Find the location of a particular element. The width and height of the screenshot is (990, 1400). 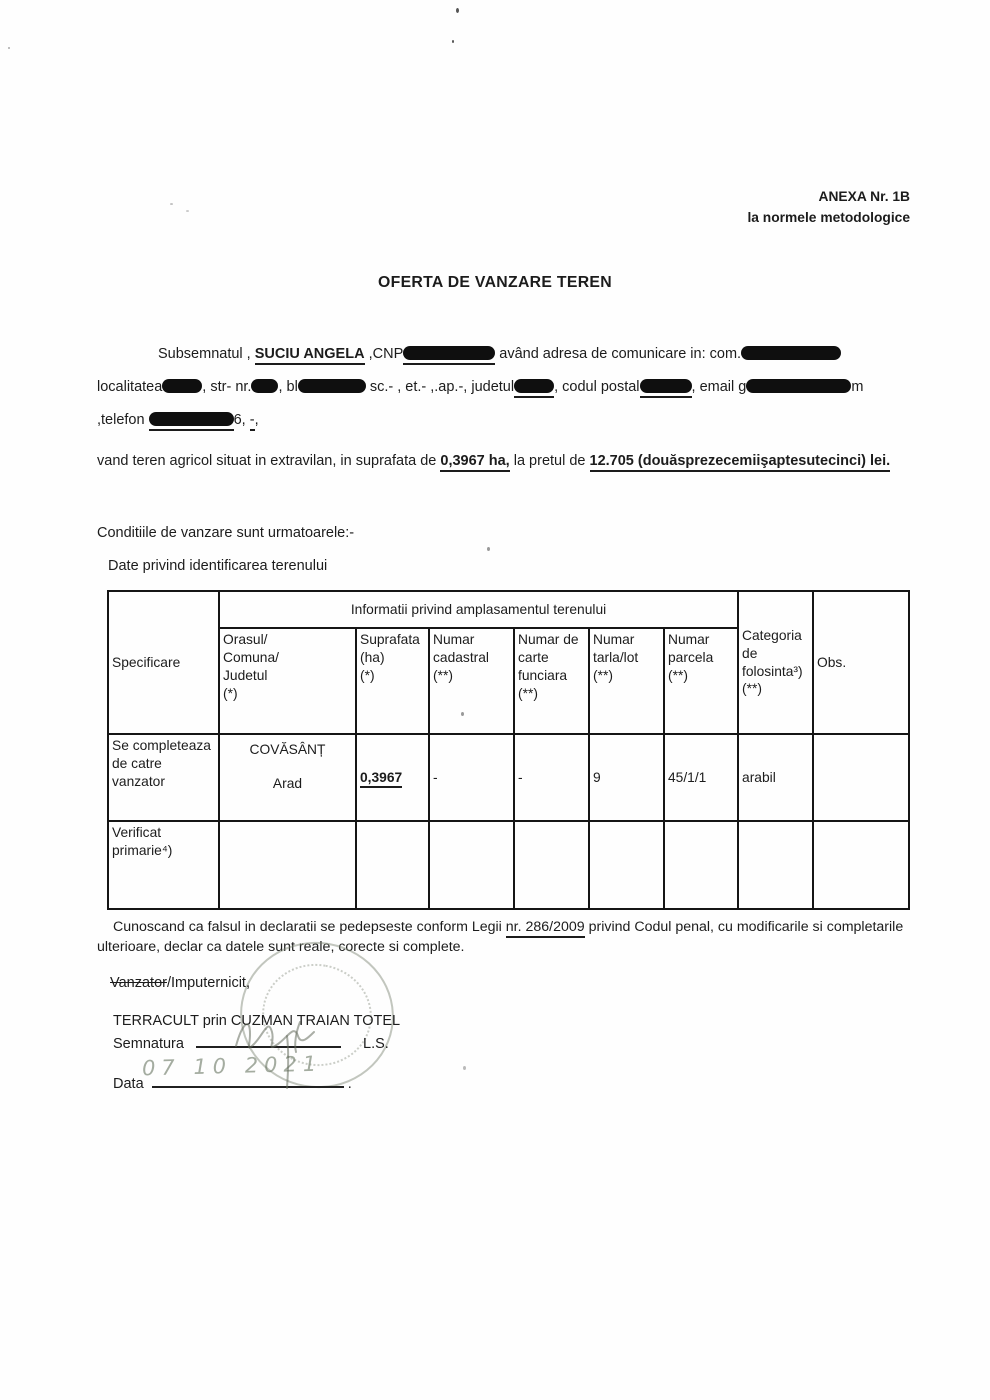

intro-l2-localitatea: localitatea is located at coordinates (130, 387).